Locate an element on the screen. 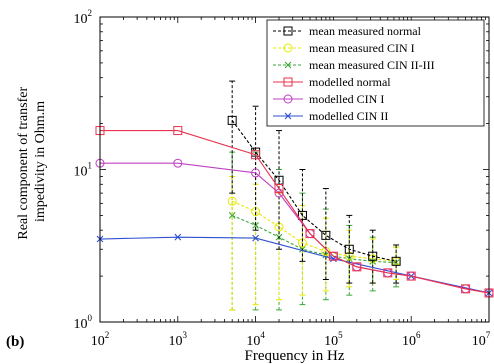 Image resolution: width=494 pixels, height=364 pixels. x-tick-label-exponent: 5 is located at coordinates (340, 335).